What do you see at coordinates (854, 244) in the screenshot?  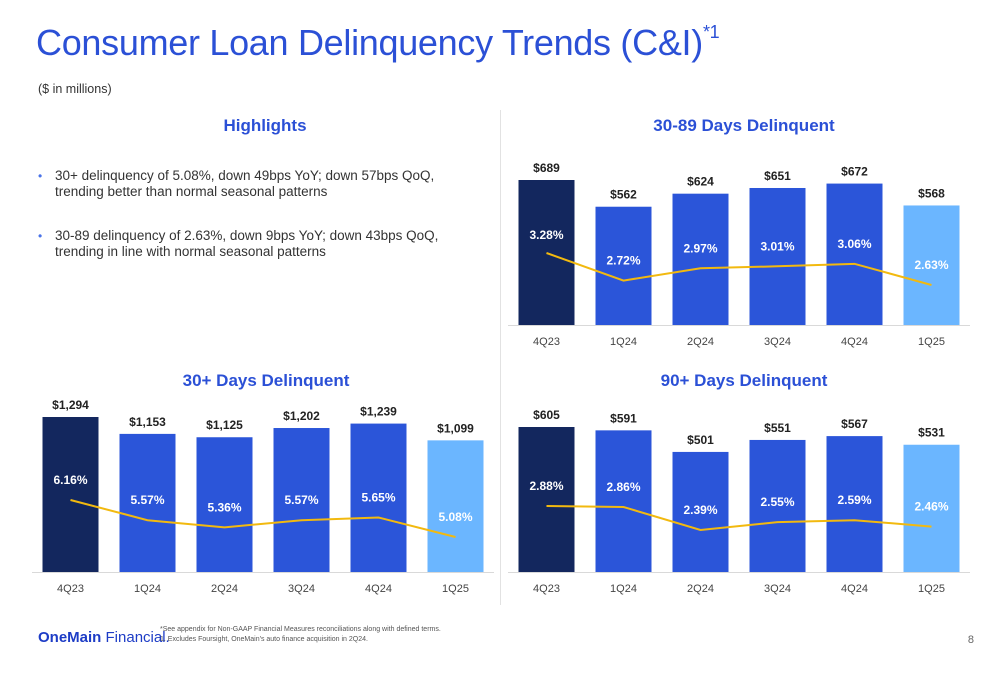 I see `rate-value-label: 3.06%` at bounding box center [854, 244].